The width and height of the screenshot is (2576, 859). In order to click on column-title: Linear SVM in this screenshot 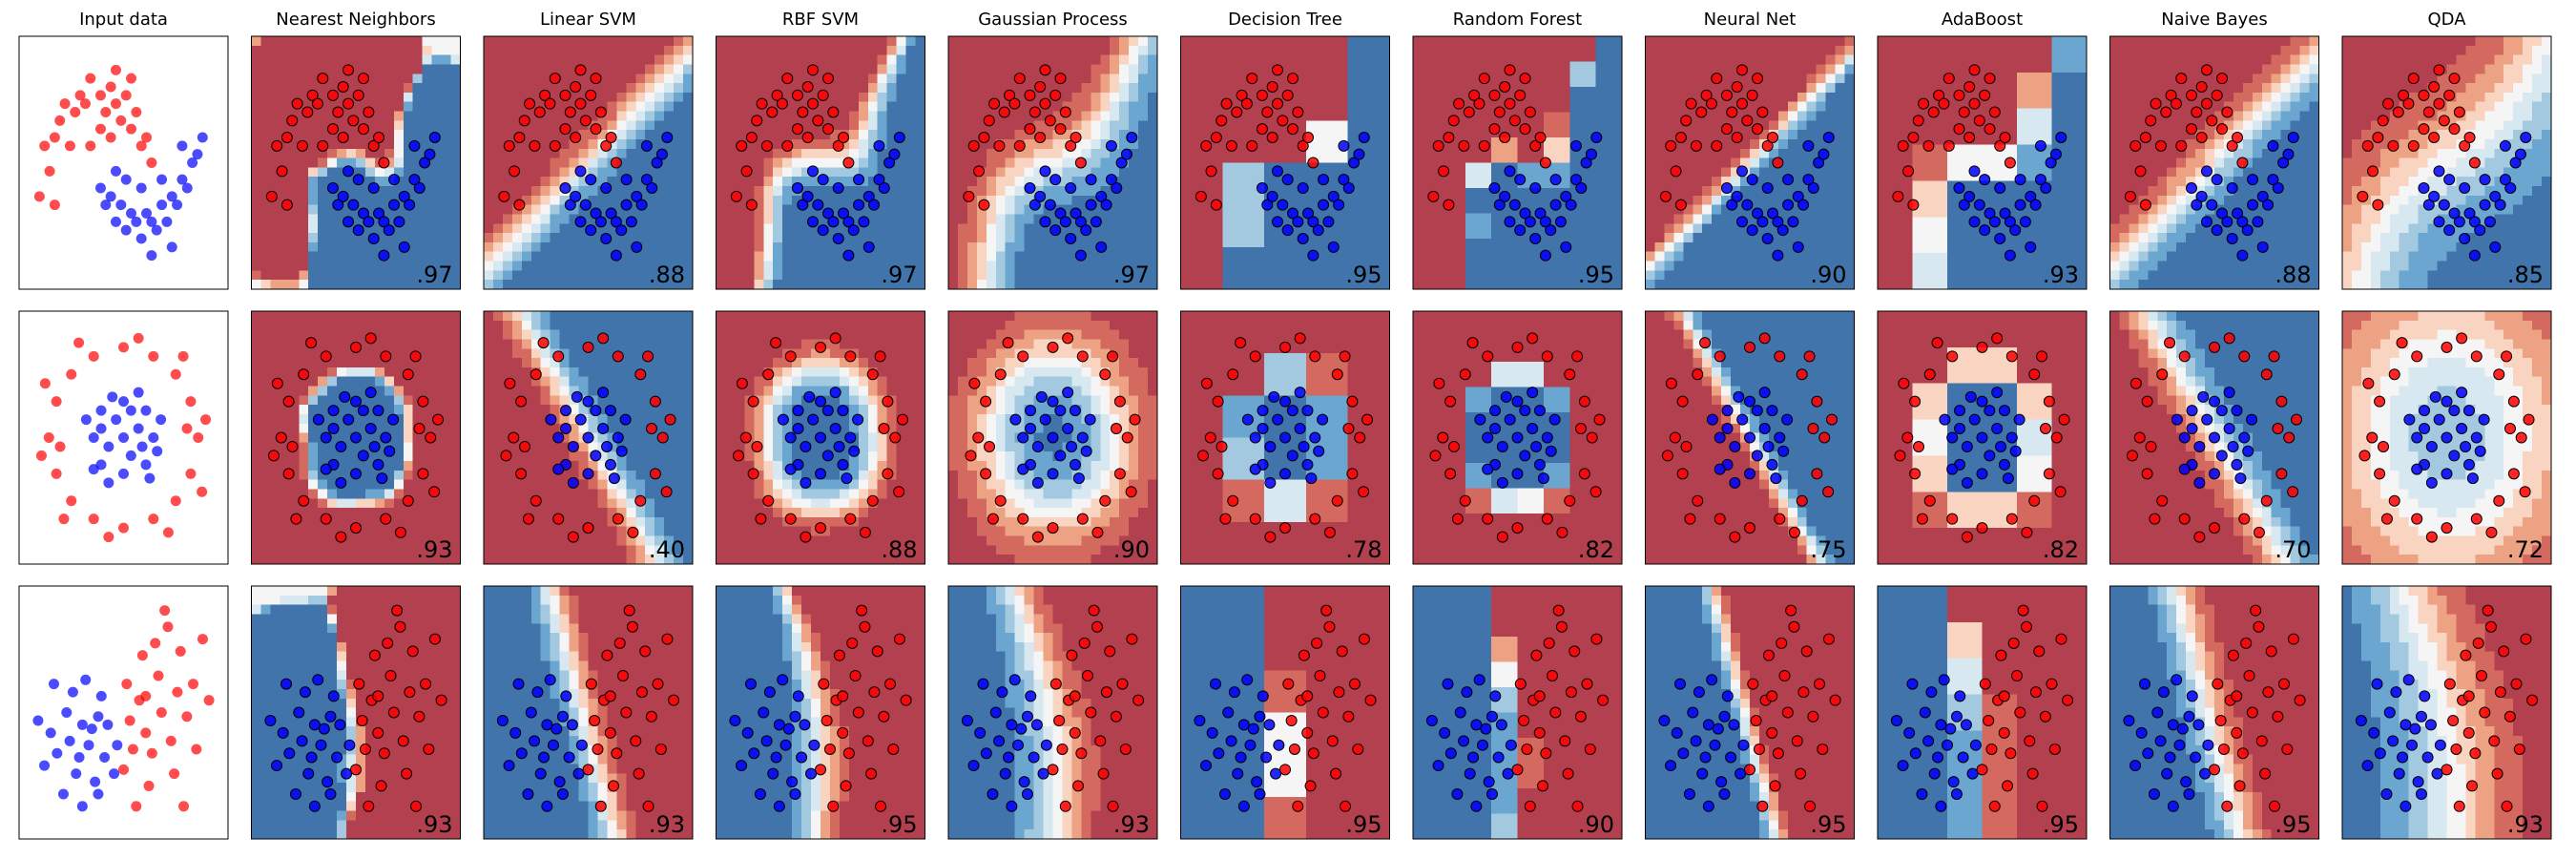, I will do `click(588, 20)`.